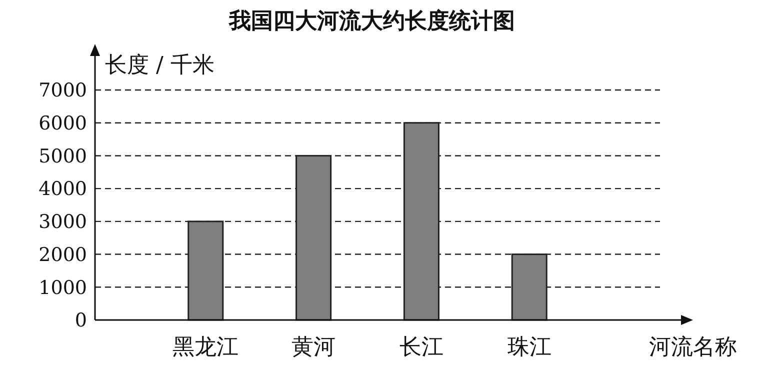 This screenshot has height=373, width=784. Describe the element at coordinates (421, 347) in the screenshot. I see `x-tick-label: 长江` at that location.